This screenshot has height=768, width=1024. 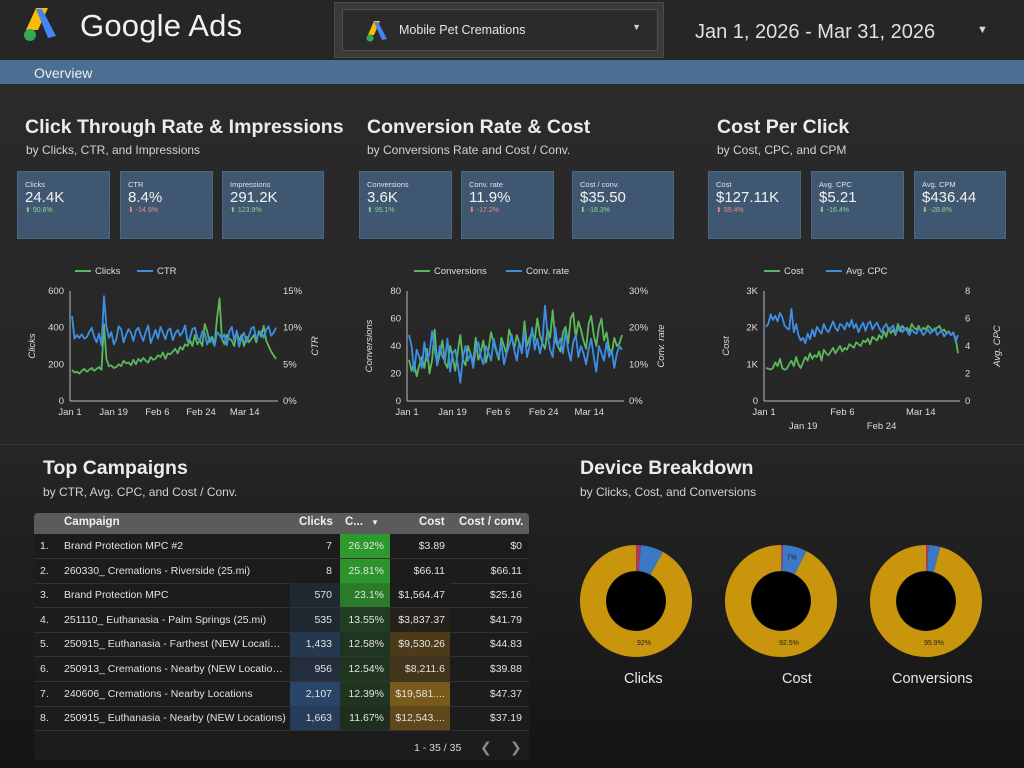 What do you see at coordinates (44, 595) in the screenshot?
I see `row-number: 3.` at bounding box center [44, 595].